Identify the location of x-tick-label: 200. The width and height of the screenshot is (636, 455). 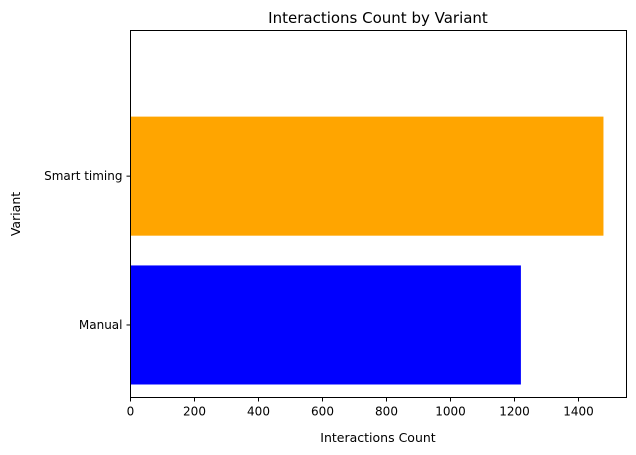
(194, 412).